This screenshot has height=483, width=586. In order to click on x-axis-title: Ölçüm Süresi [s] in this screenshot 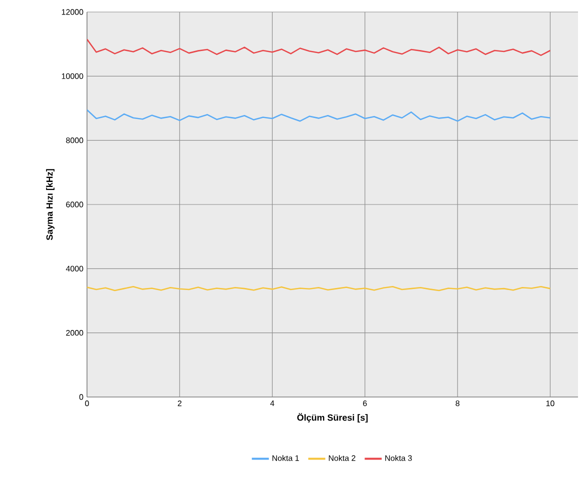, I will do `click(332, 418)`.